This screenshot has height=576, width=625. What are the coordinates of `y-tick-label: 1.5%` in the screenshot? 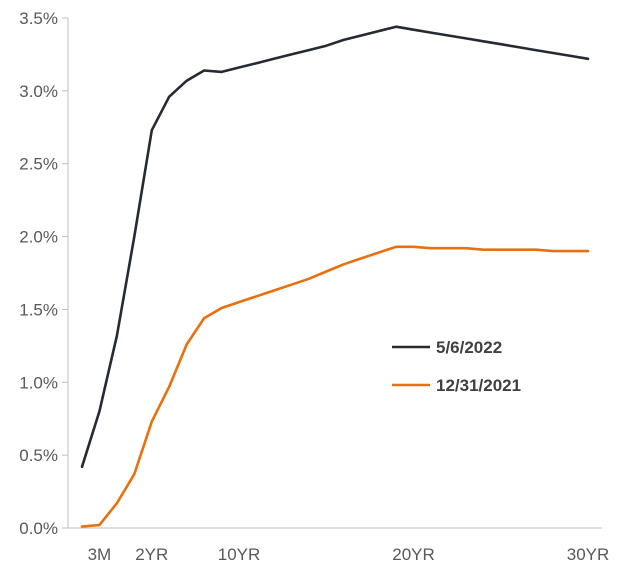 It's located at (38, 309).